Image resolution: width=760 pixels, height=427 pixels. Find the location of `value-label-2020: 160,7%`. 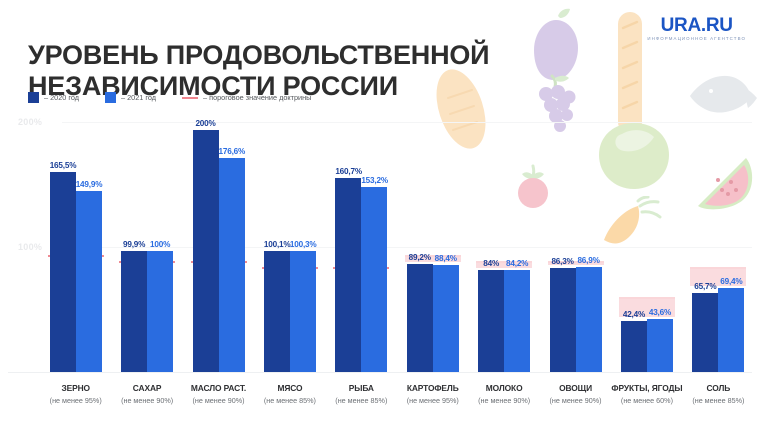

value-label-2020: 160,7% is located at coordinates (348, 171).